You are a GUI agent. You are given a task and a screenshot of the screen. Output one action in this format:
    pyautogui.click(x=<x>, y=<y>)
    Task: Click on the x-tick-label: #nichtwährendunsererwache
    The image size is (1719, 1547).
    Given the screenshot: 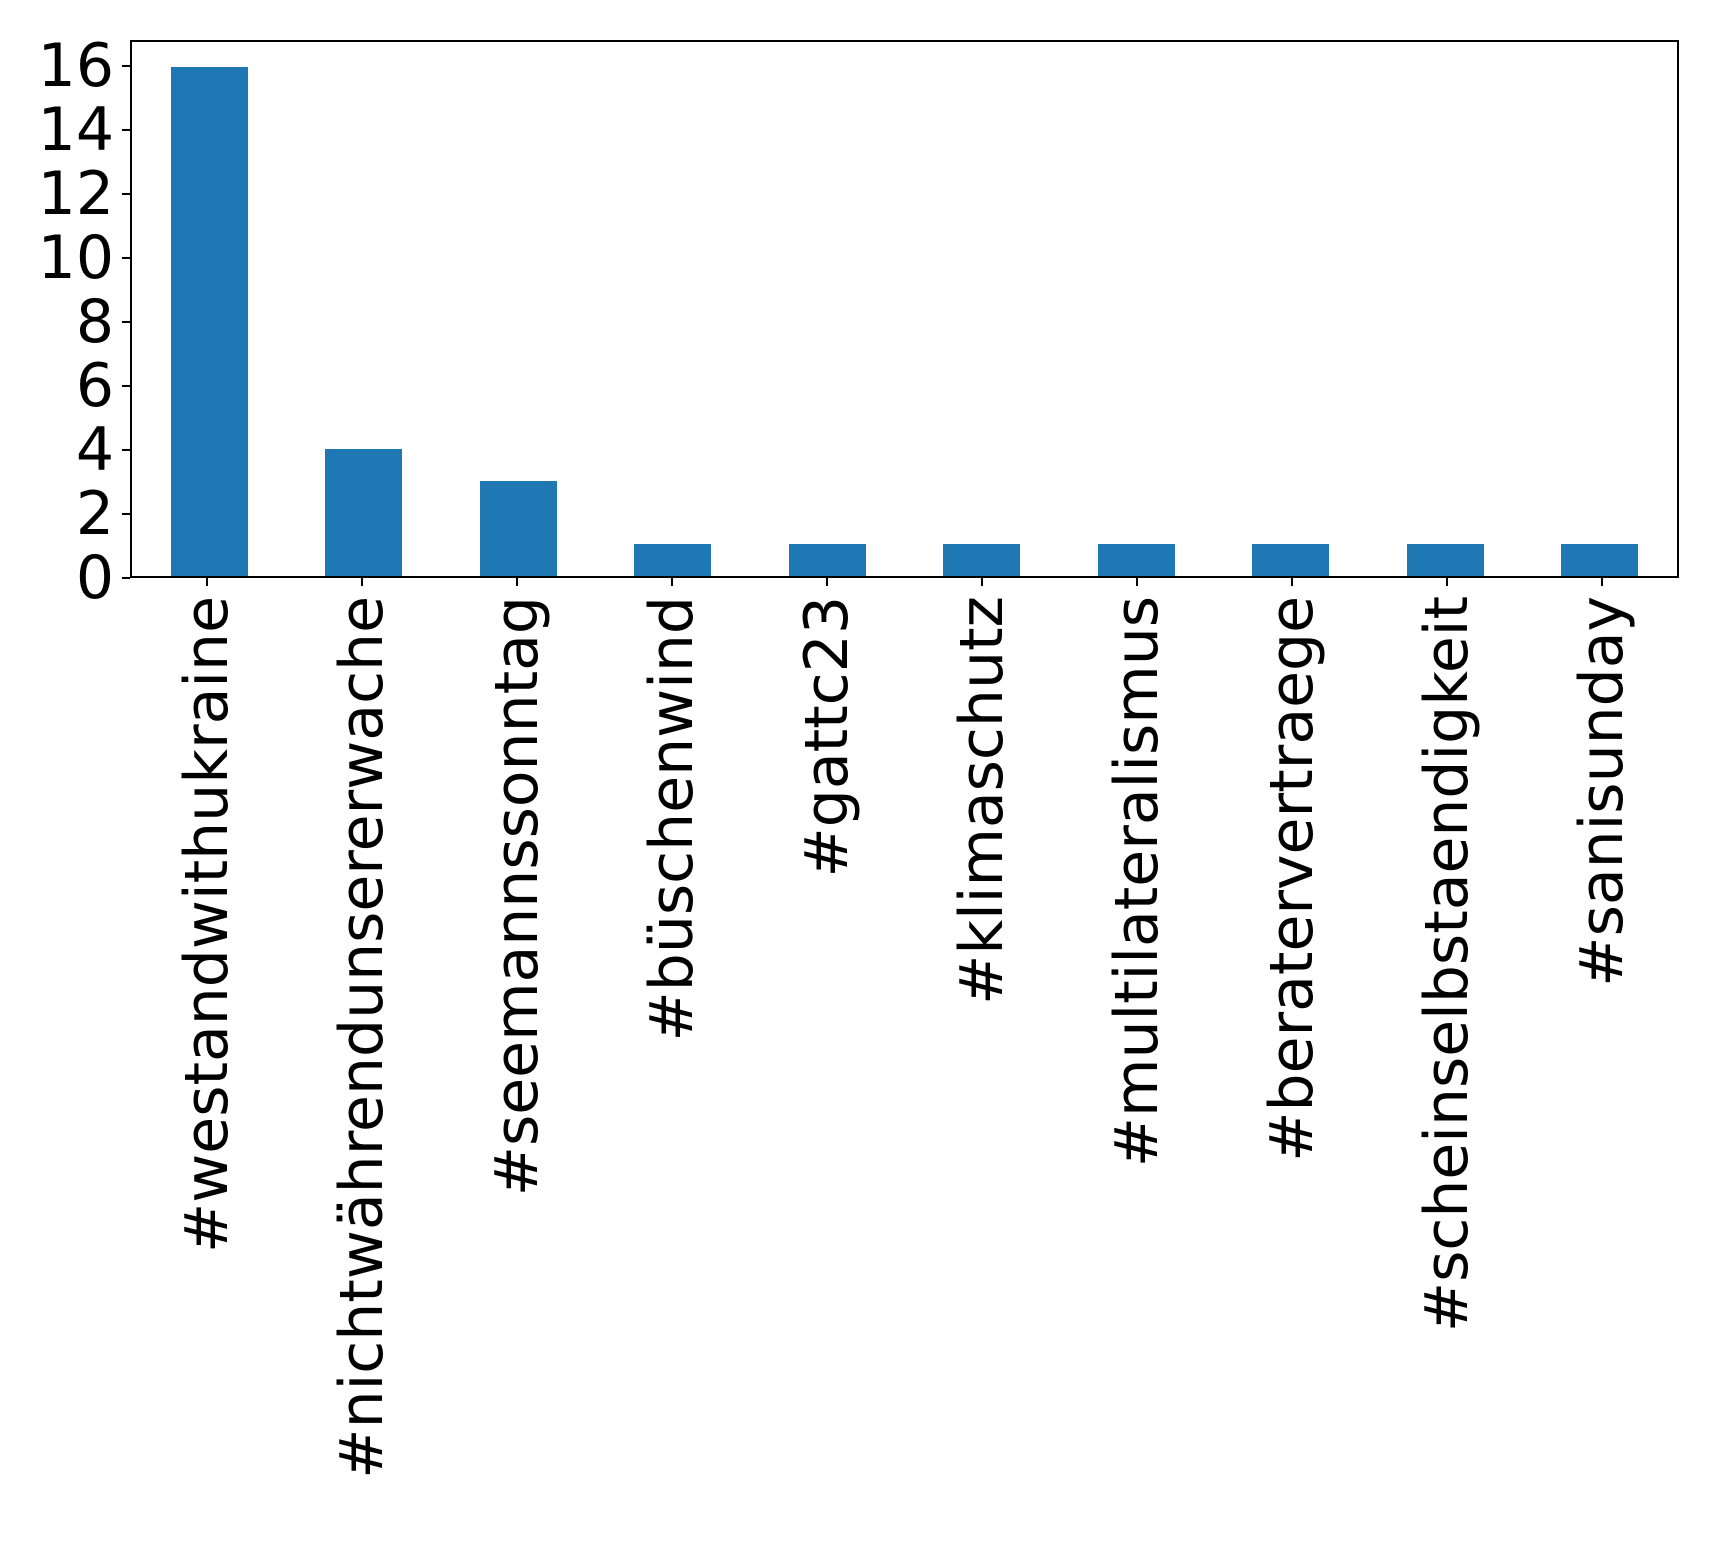 What is the action you would take?
    pyautogui.click(x=362, y=1037)
    